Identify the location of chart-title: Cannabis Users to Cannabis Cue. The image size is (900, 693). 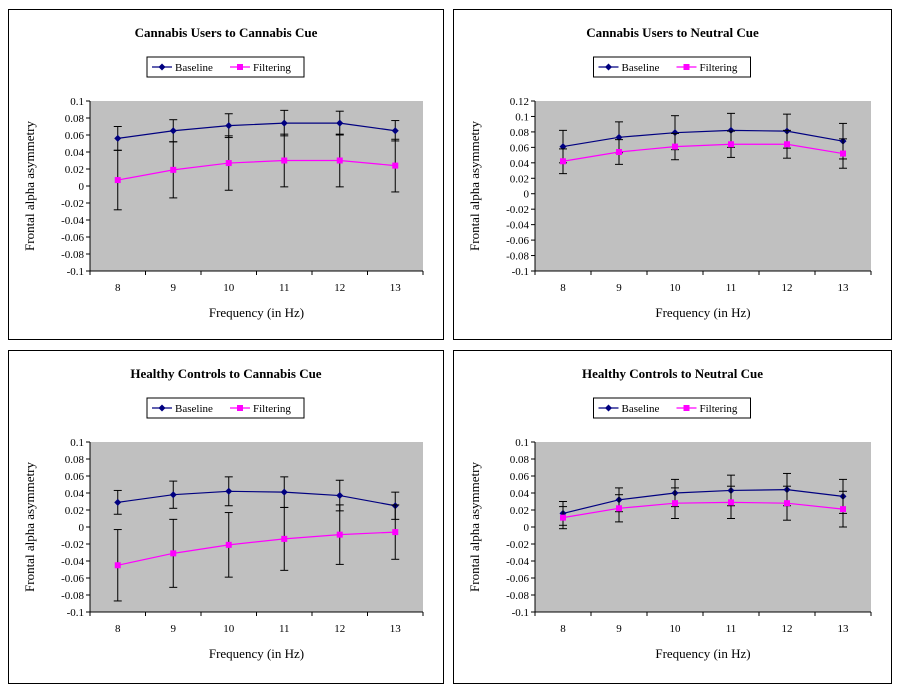
(226, 32).